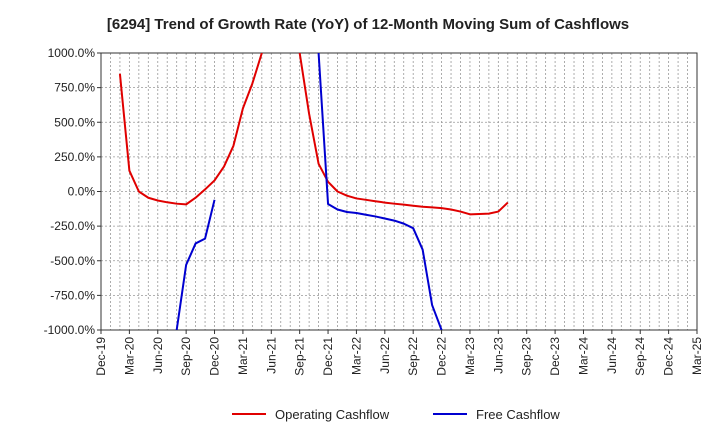 The image size is (720, 440). What do you see at coordinates (82, 192) in the screenshot?
I see `y-tick-label: 0.0%` at bounding box center [82, 192].